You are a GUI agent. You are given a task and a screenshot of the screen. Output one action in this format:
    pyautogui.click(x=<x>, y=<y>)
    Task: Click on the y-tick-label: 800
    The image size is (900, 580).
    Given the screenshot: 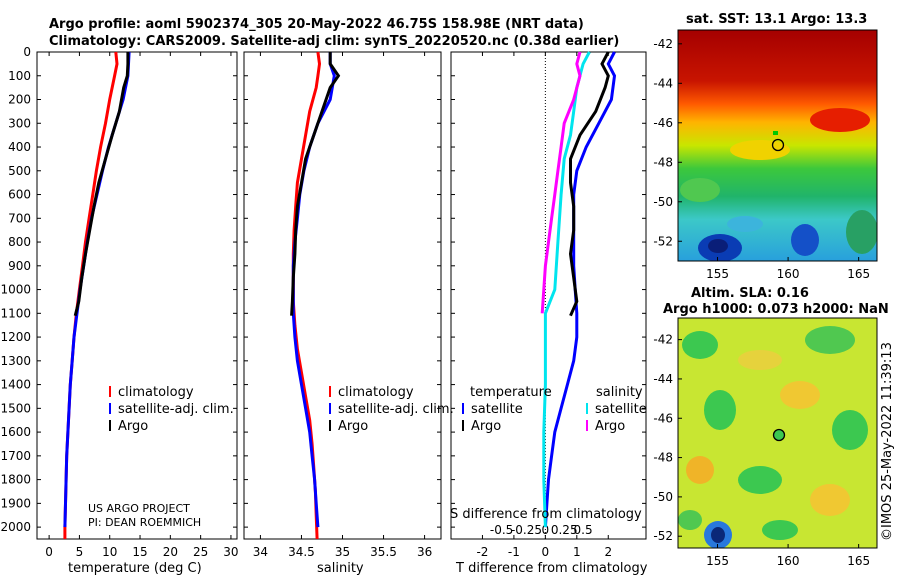 What is the action you would take?
    pyautogui.click(x=19, y=242)
    